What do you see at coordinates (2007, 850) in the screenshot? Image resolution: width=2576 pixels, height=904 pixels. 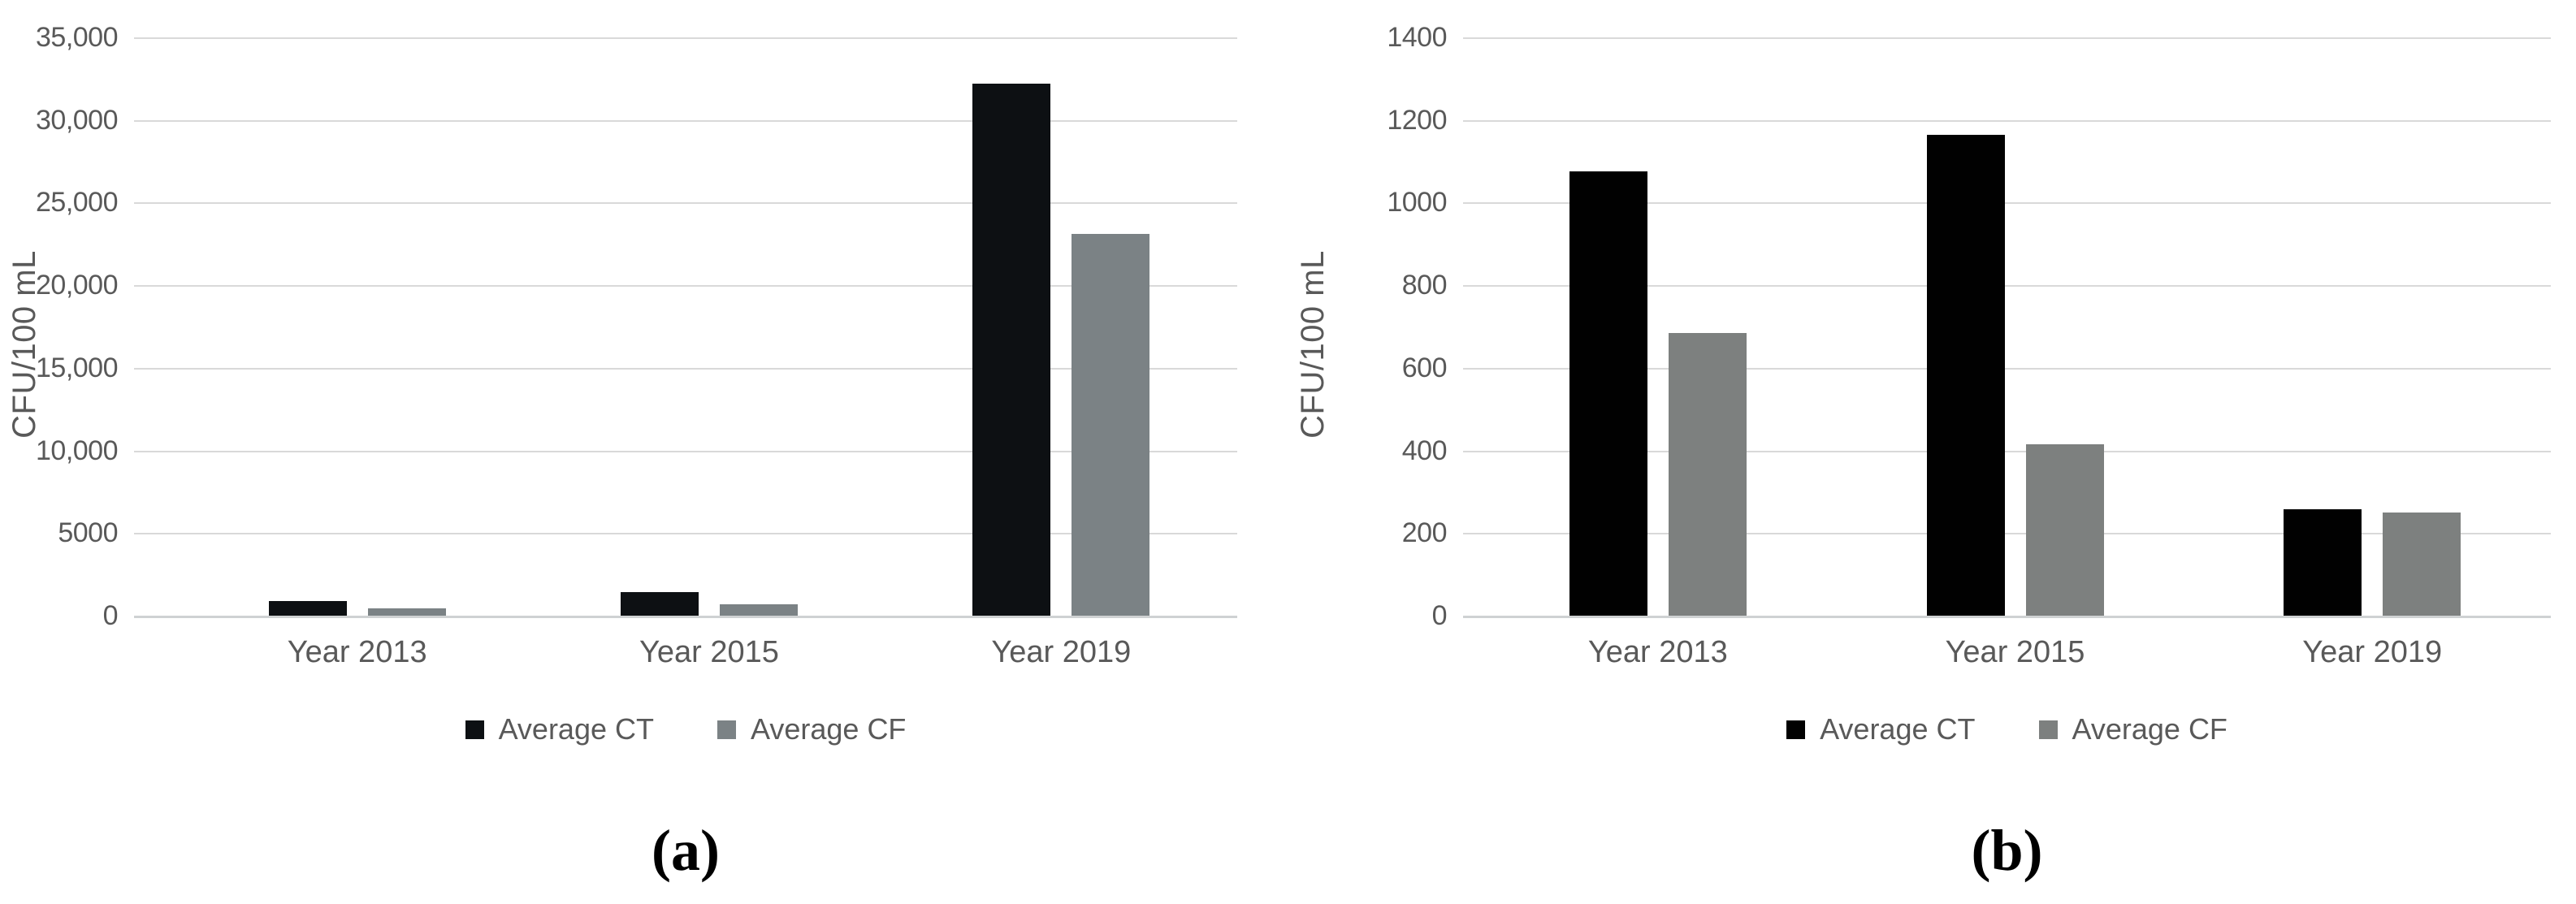 I see `panel-caption-b: (b)` at bounding box center [2007, 850].